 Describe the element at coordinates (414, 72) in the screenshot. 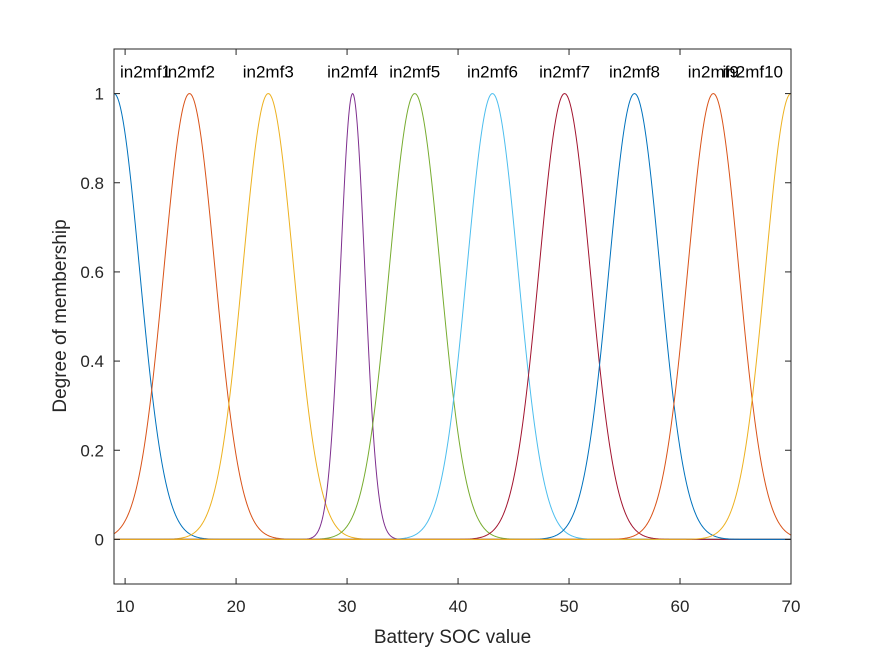

I see `mf-label-in2mf5: in2mf5` at that location.